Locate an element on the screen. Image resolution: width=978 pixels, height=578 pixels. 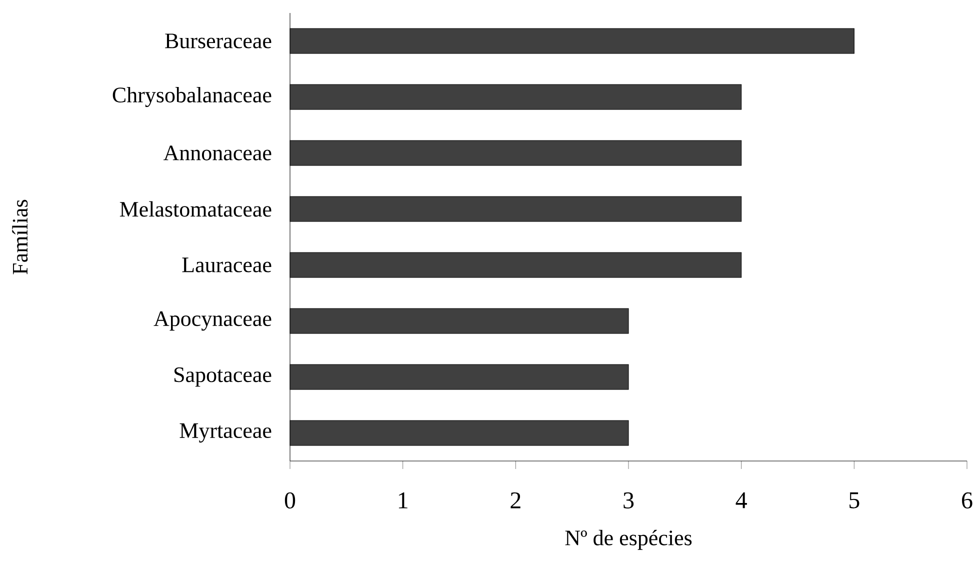
x-tick-label: 5 is located at coordinates (855, 500).